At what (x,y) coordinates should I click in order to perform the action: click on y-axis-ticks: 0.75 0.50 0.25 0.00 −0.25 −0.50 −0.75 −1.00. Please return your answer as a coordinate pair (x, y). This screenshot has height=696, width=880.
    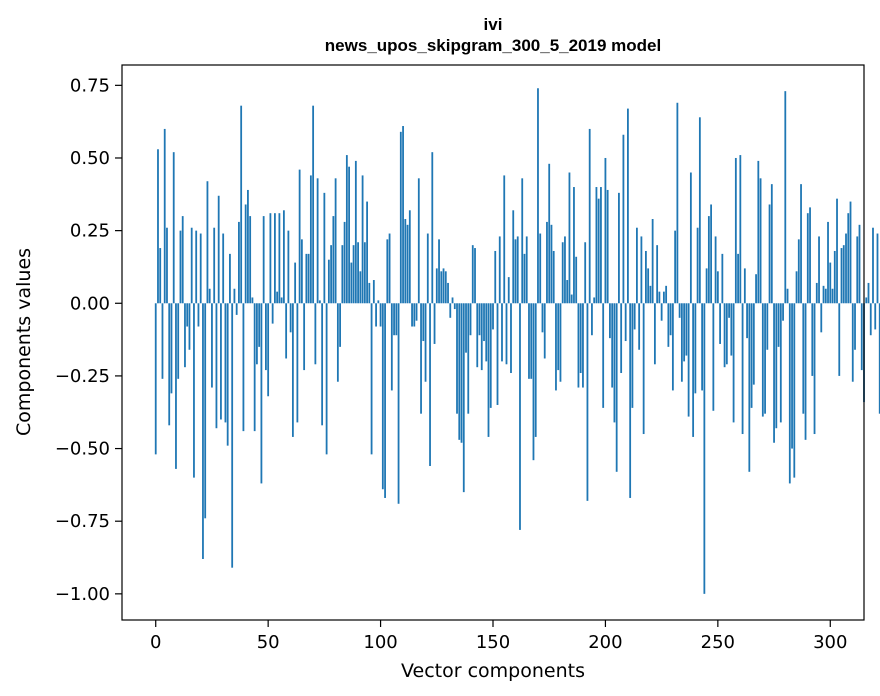
    Looking at the image, I should click on (88, 340).